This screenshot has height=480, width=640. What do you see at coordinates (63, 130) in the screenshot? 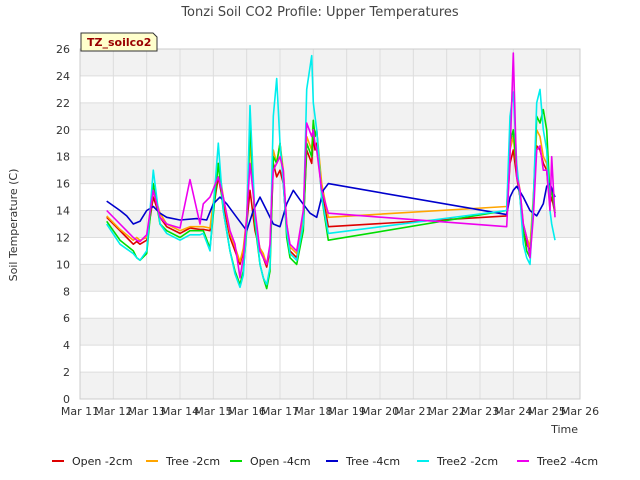
I see `y-tick-label: 20` at bounding box center [63, 130].